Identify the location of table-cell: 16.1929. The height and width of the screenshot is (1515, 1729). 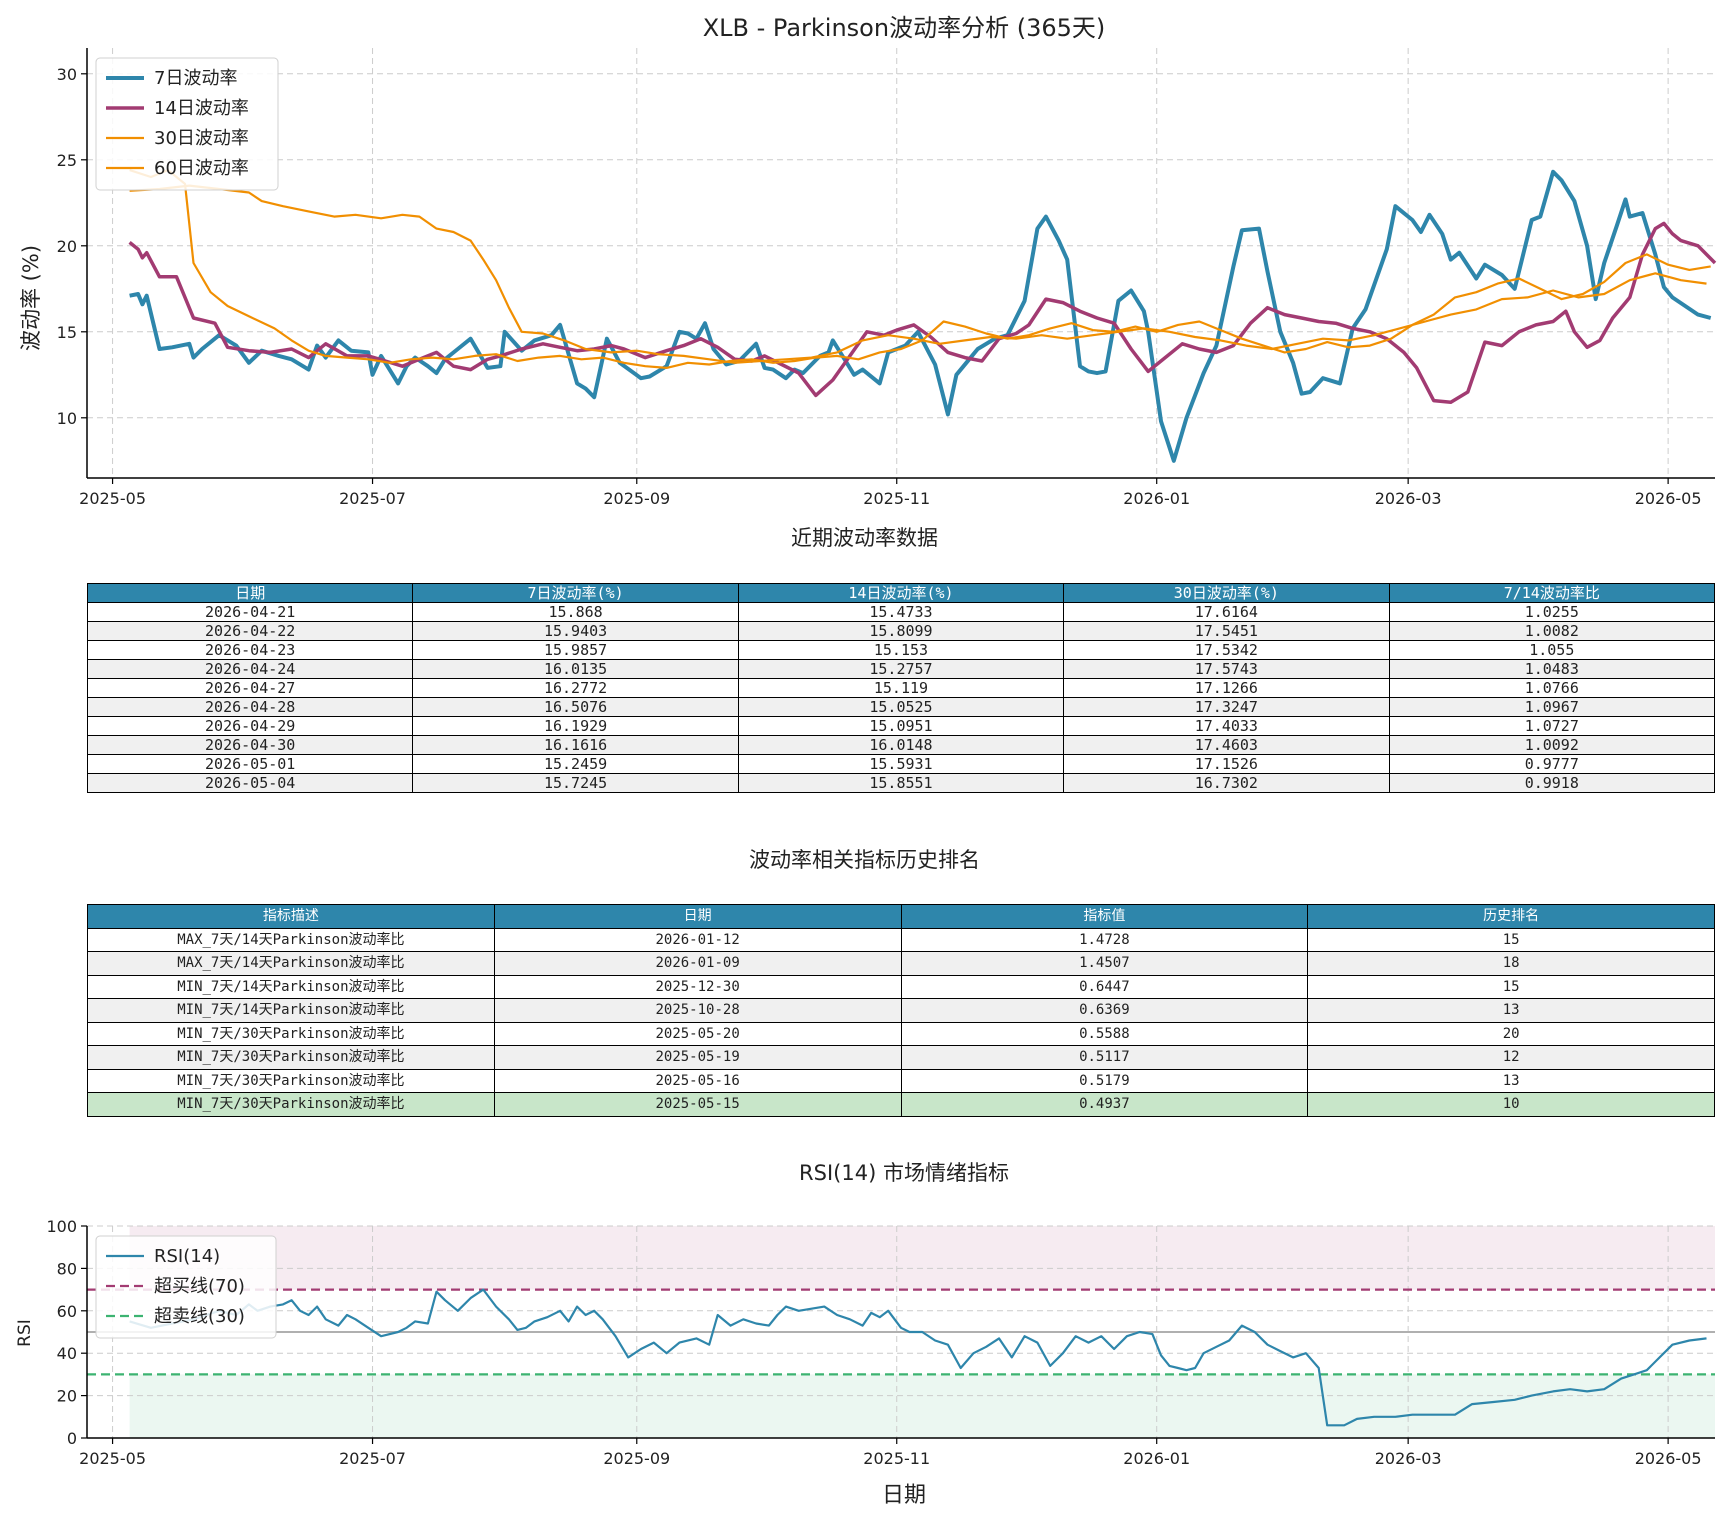
(575, 726).